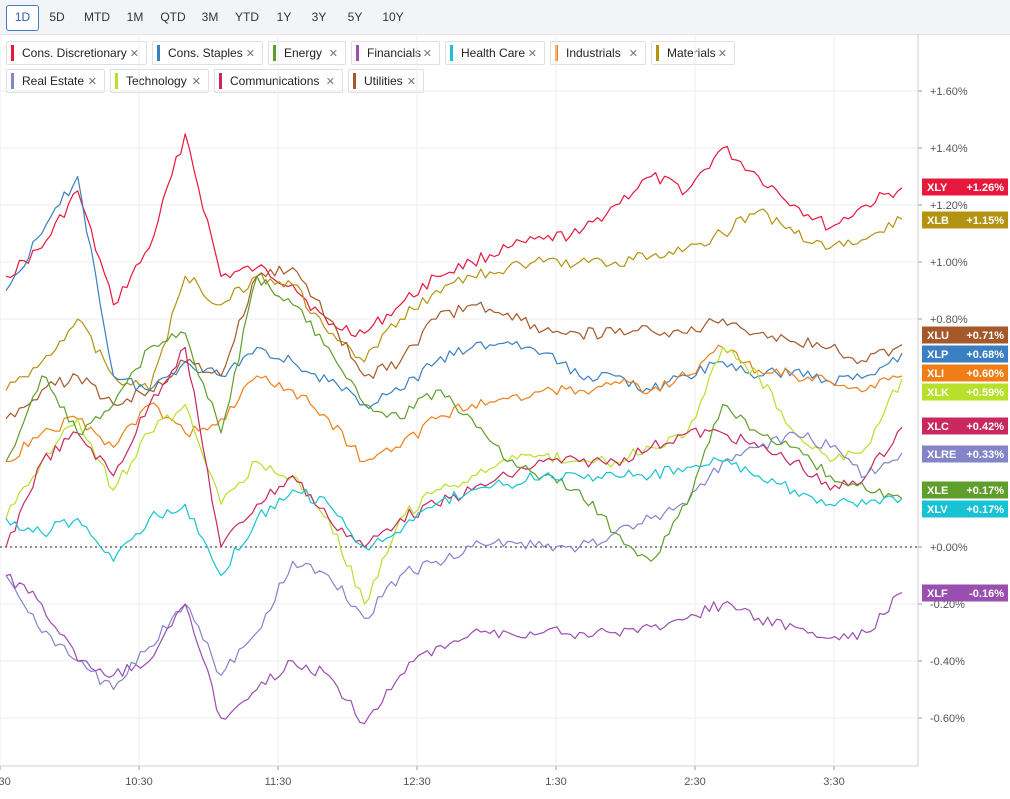 This screenshot has height=799, width=1010. Describe the element at coordinates (833, 782) in the screenshot. I see `x-axis-tick-label: 3:30` at that location.